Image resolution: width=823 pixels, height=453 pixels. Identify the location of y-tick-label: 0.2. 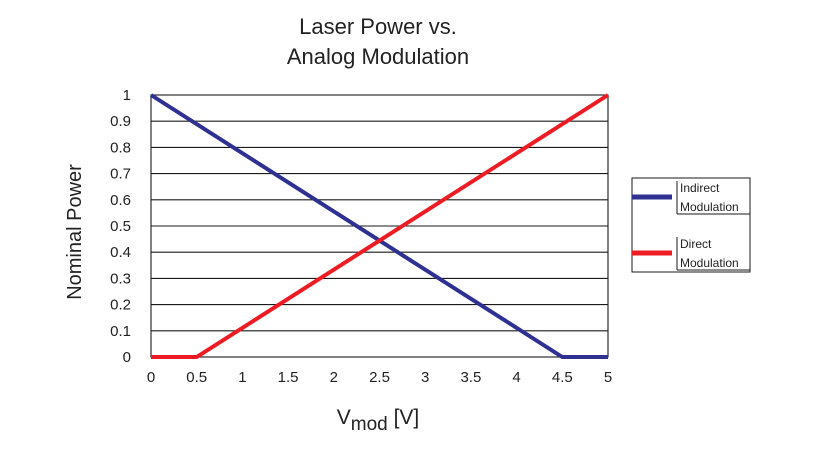
(120, 305).